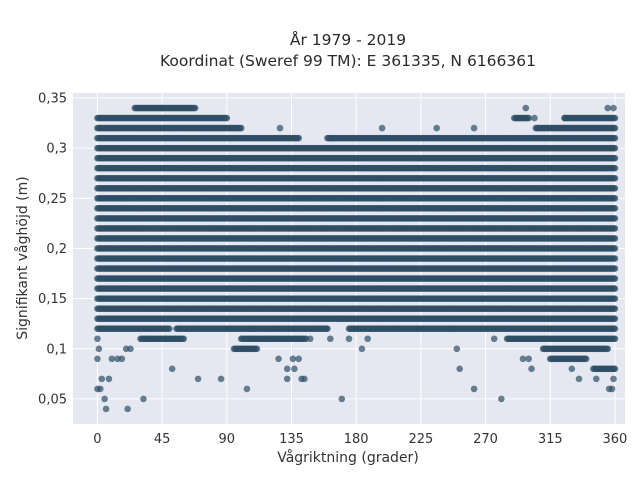 The image size is (640, 480). I want to click on chart-title-line1: År 1979 - 2019, so click(348, 39).